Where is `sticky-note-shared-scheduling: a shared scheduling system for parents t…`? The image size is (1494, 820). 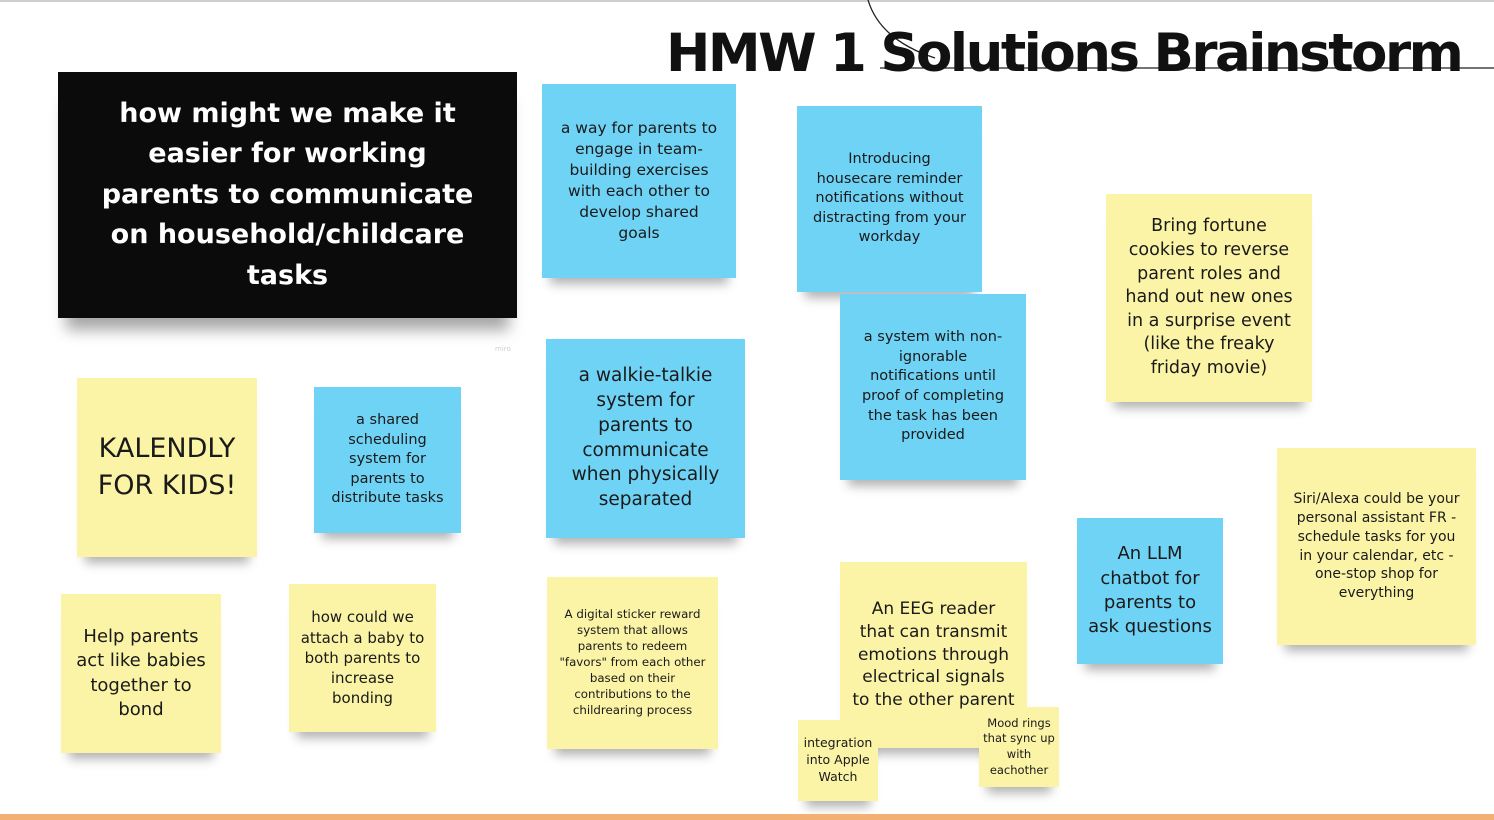
sticky-note-shared-scheduling: a shared scheduling system for parents t… is located at coordinates (387, 460).